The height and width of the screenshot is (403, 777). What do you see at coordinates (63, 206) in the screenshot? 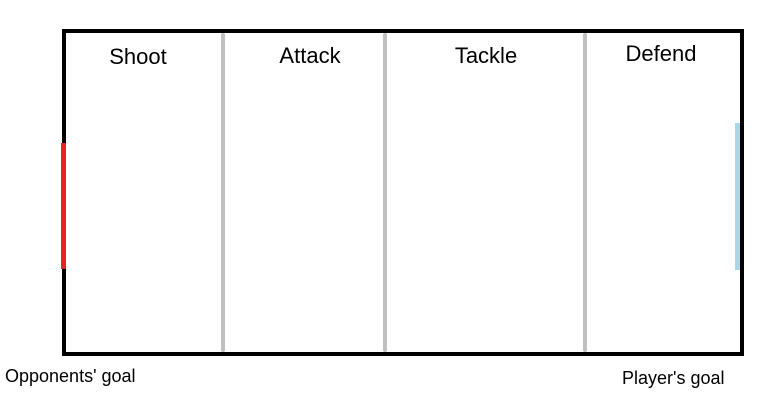
I see `opponents-goal` at bounding box center [63, 206].